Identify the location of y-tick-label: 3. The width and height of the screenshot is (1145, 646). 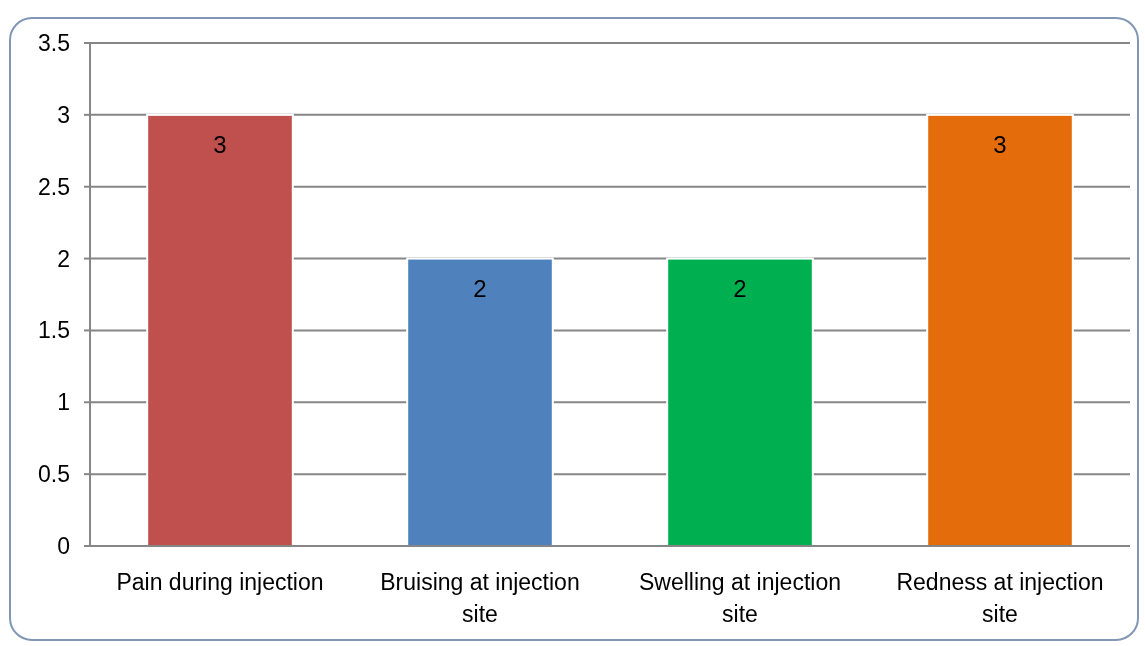
(63, 114).